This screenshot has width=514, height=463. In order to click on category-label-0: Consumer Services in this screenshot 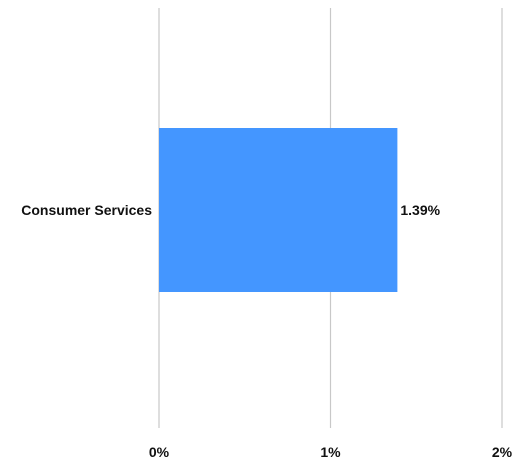, I will do `click(86, 210)`.